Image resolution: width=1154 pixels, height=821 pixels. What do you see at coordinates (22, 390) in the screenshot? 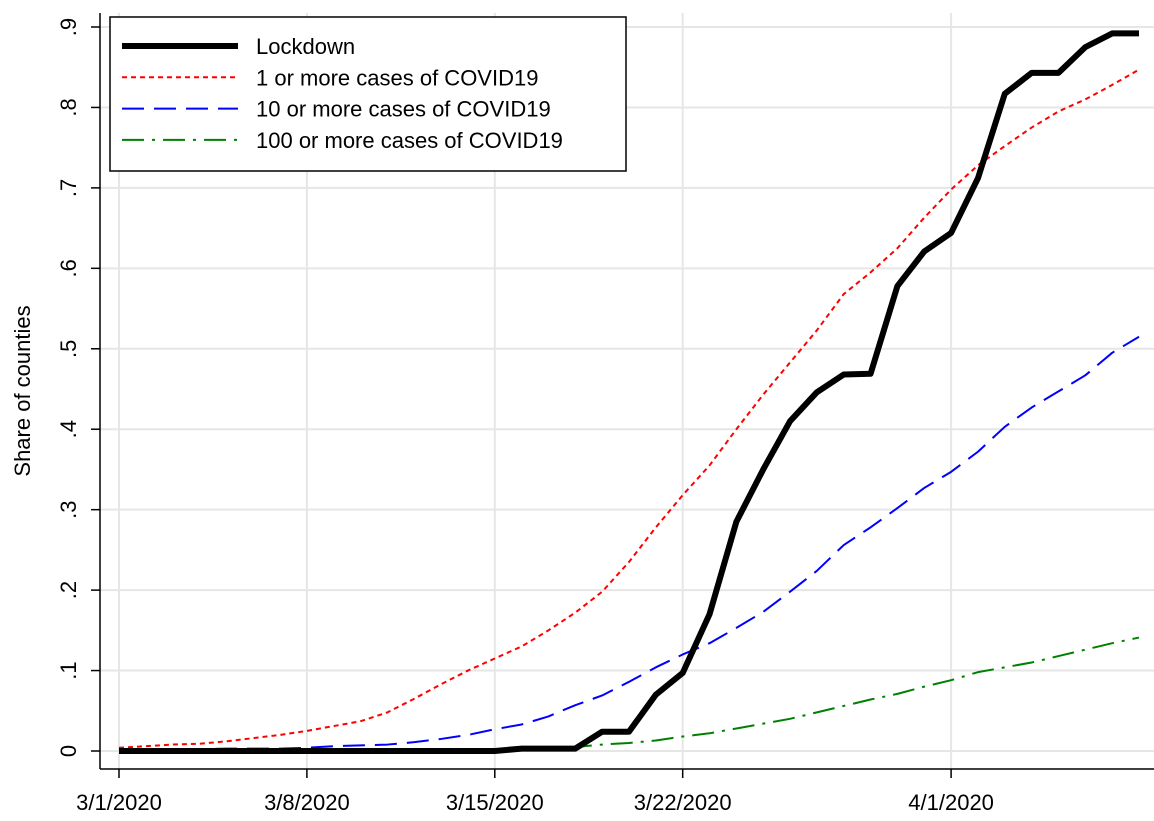
I see `y-axis-label: Share of counties` at bounding box center [22, 390].